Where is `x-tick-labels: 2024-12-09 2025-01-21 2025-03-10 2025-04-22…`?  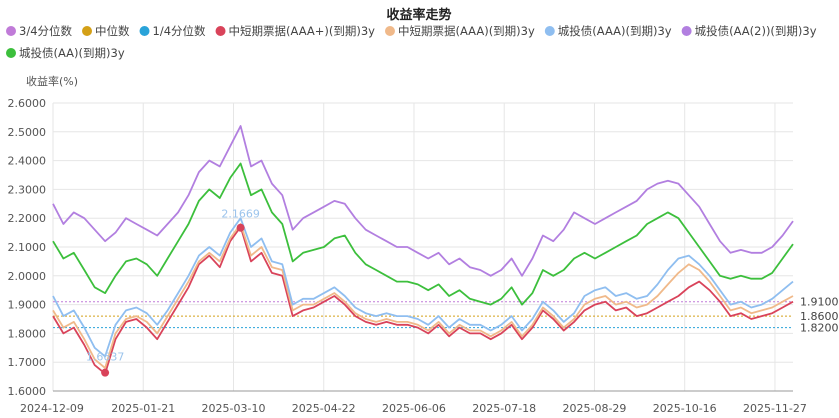 x-tick-labels: 2024-12-09 2025-01-21 2025-03-10 2025-04-22… is located at coordinates (413, 408).